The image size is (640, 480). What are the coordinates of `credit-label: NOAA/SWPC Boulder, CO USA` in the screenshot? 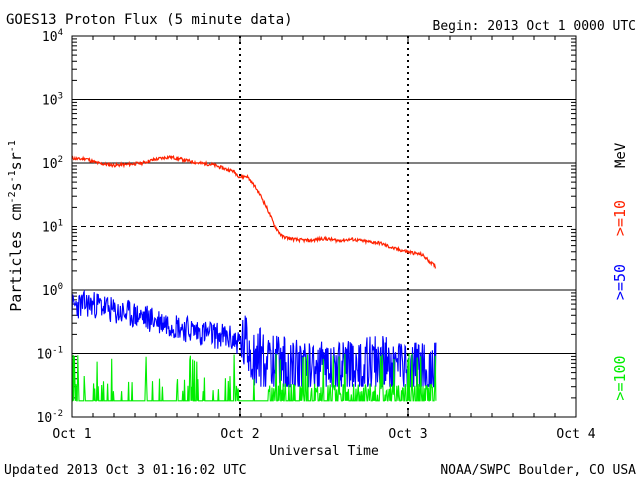 It's located at (538, 470).